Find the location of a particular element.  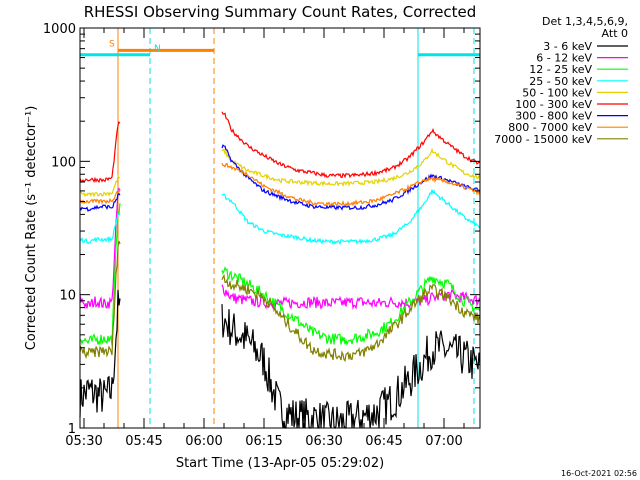

legend-header-1: Det 1,3,4,5,6,9, is located at coordinates (585, 21).